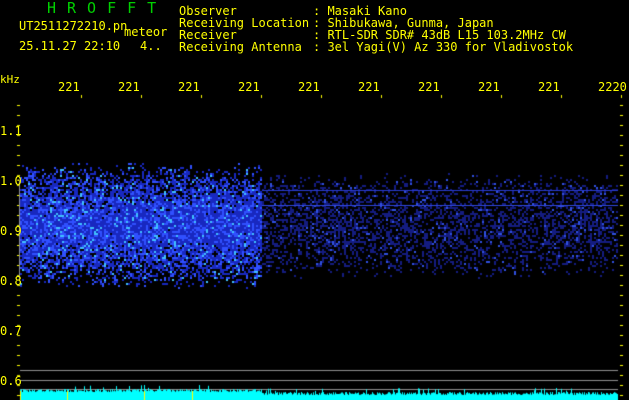  What do you see at coordinates (11, 231) in the screenshot?
I see `freq-tick-label: 0.9` at bounding box center [11, 231].